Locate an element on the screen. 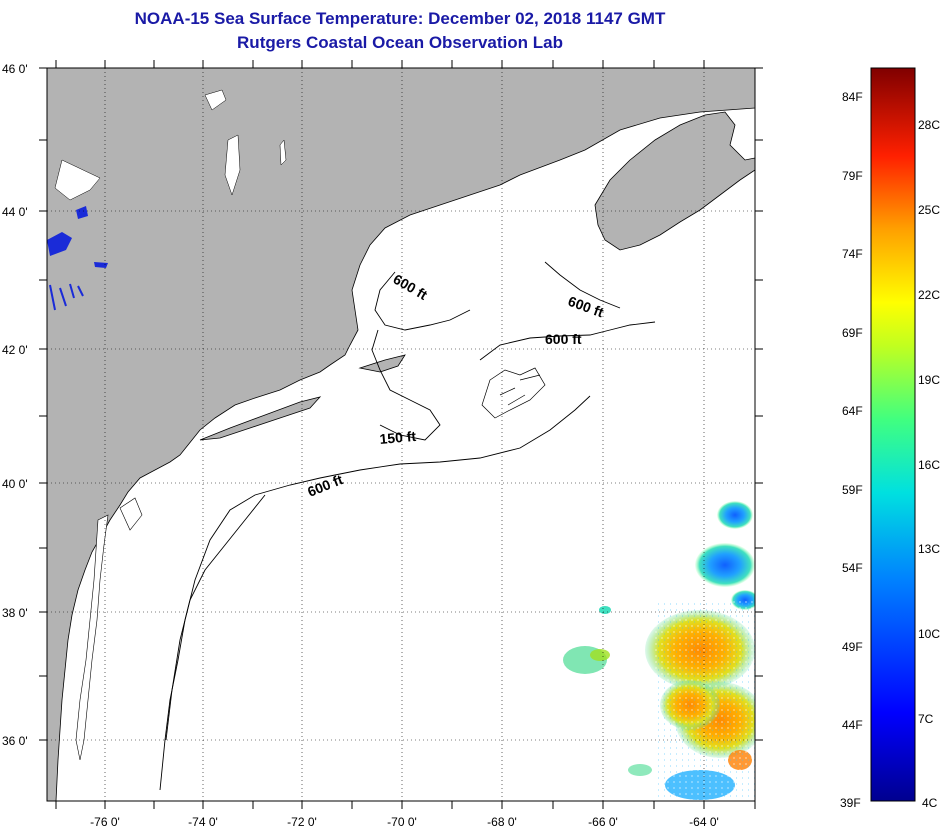 The height and width of the screenshot is (832, 944). map-subtitle: Rutgers Coastal Ocean Observation Lab is located at coordinates (400, 42).